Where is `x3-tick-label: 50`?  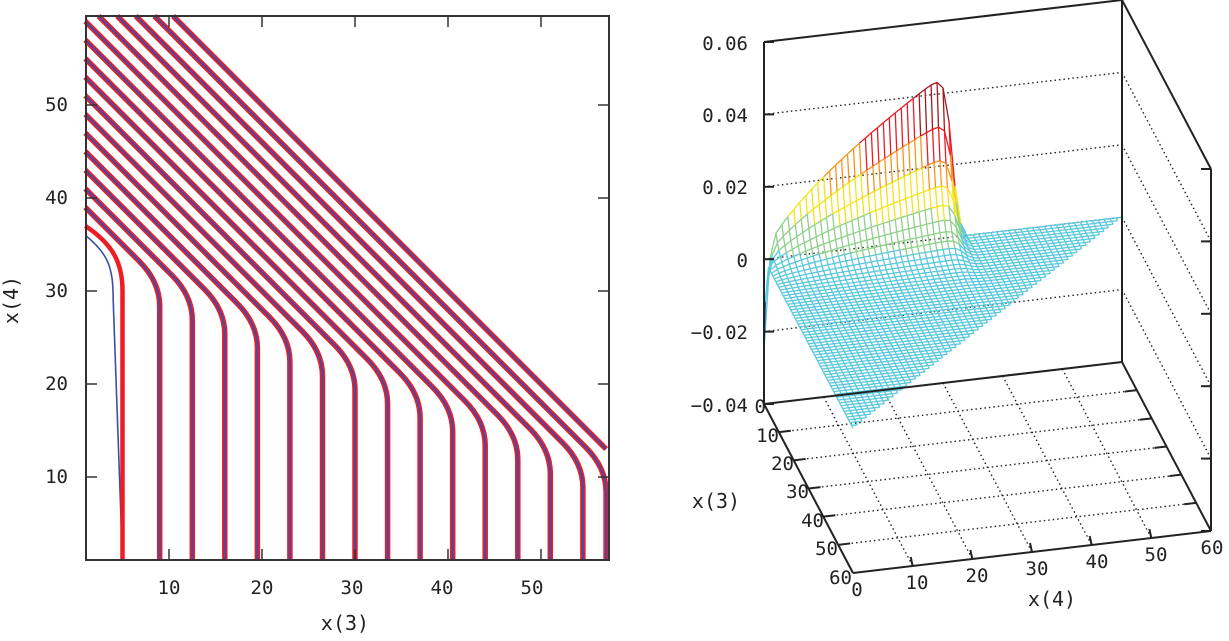 x3-tick-label: 50 is located at coordinates (826, 549).